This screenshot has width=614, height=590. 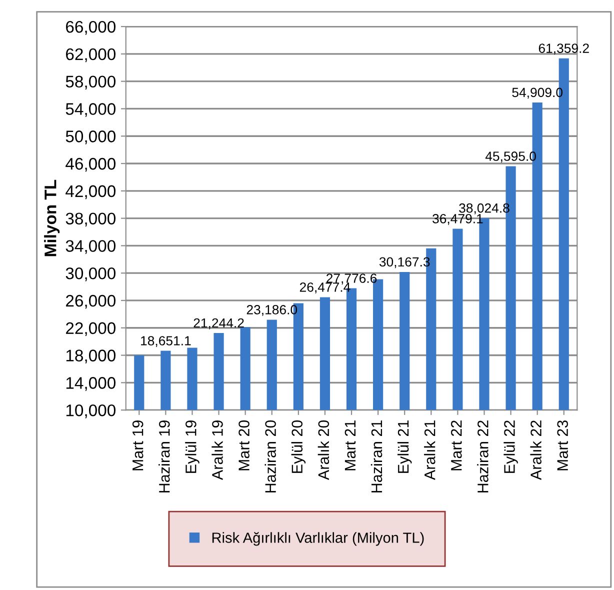 I want to click on x-tick-label: Mart 21, so click(x=350, y=445).